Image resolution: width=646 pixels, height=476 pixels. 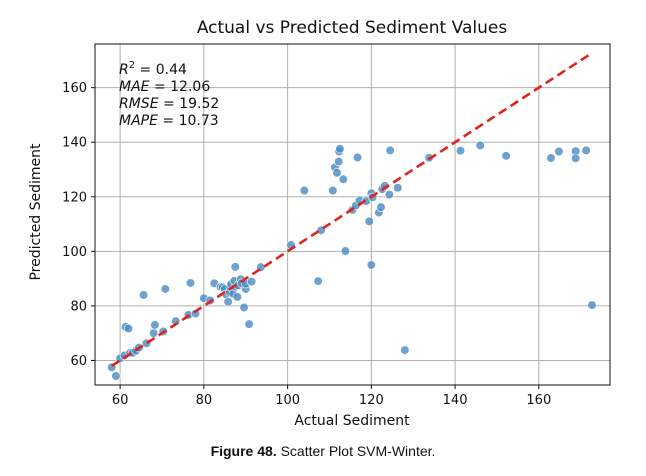 What do you see at coordinates (139, 104) in the screenshot?
I see `metric-name: RMSE` at bounding box center [139, 104].